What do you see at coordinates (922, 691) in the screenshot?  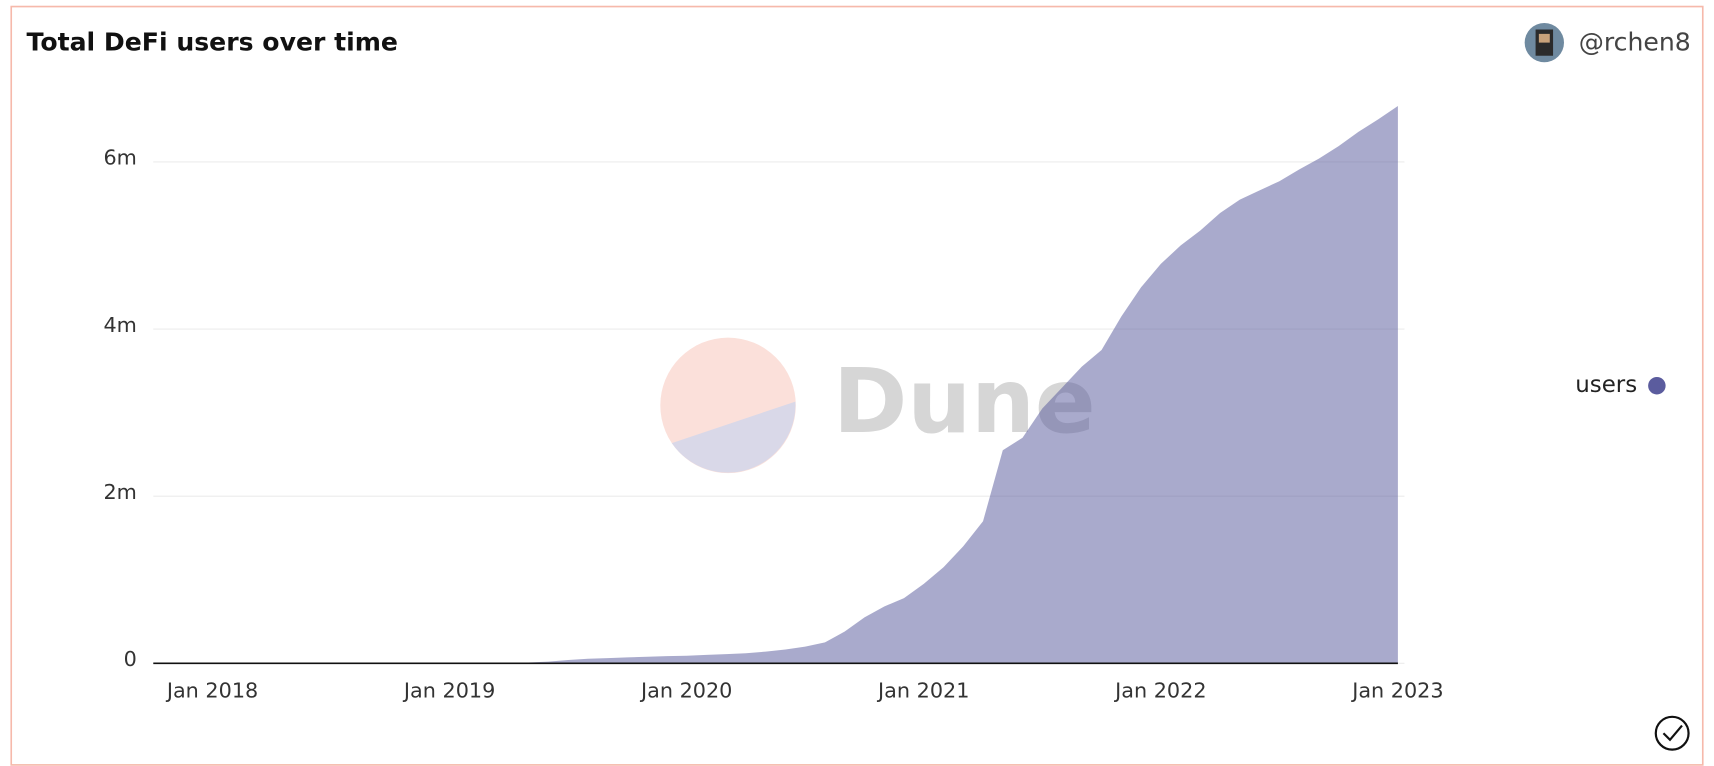 I see `x-tick-label: Jan 2021` at bounding box center [922, 691].